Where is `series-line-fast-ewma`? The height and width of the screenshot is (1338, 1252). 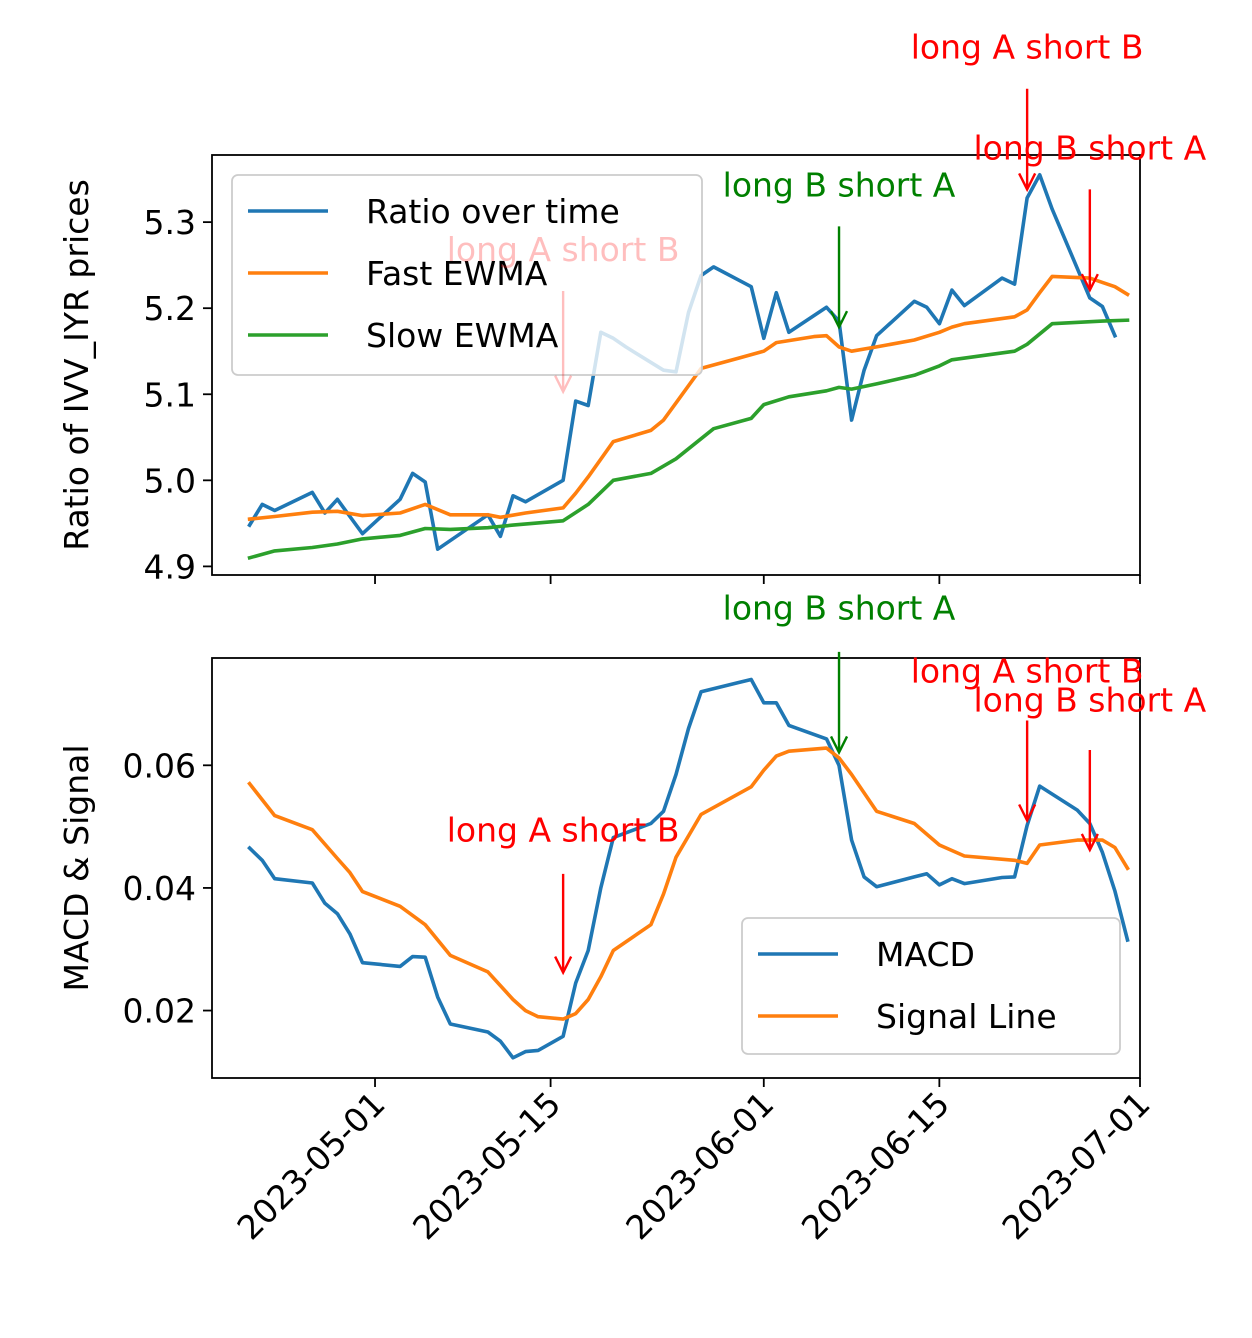 series-line-fast-ewma is located at coordinates (688, 398).